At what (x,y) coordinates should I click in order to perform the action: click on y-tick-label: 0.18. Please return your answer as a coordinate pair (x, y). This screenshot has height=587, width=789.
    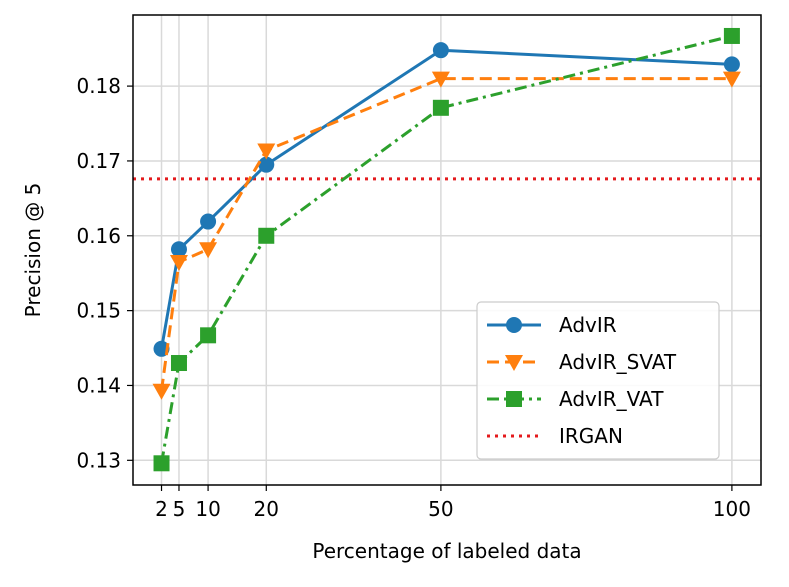
    Looking at the image, I should click on (98, 86).